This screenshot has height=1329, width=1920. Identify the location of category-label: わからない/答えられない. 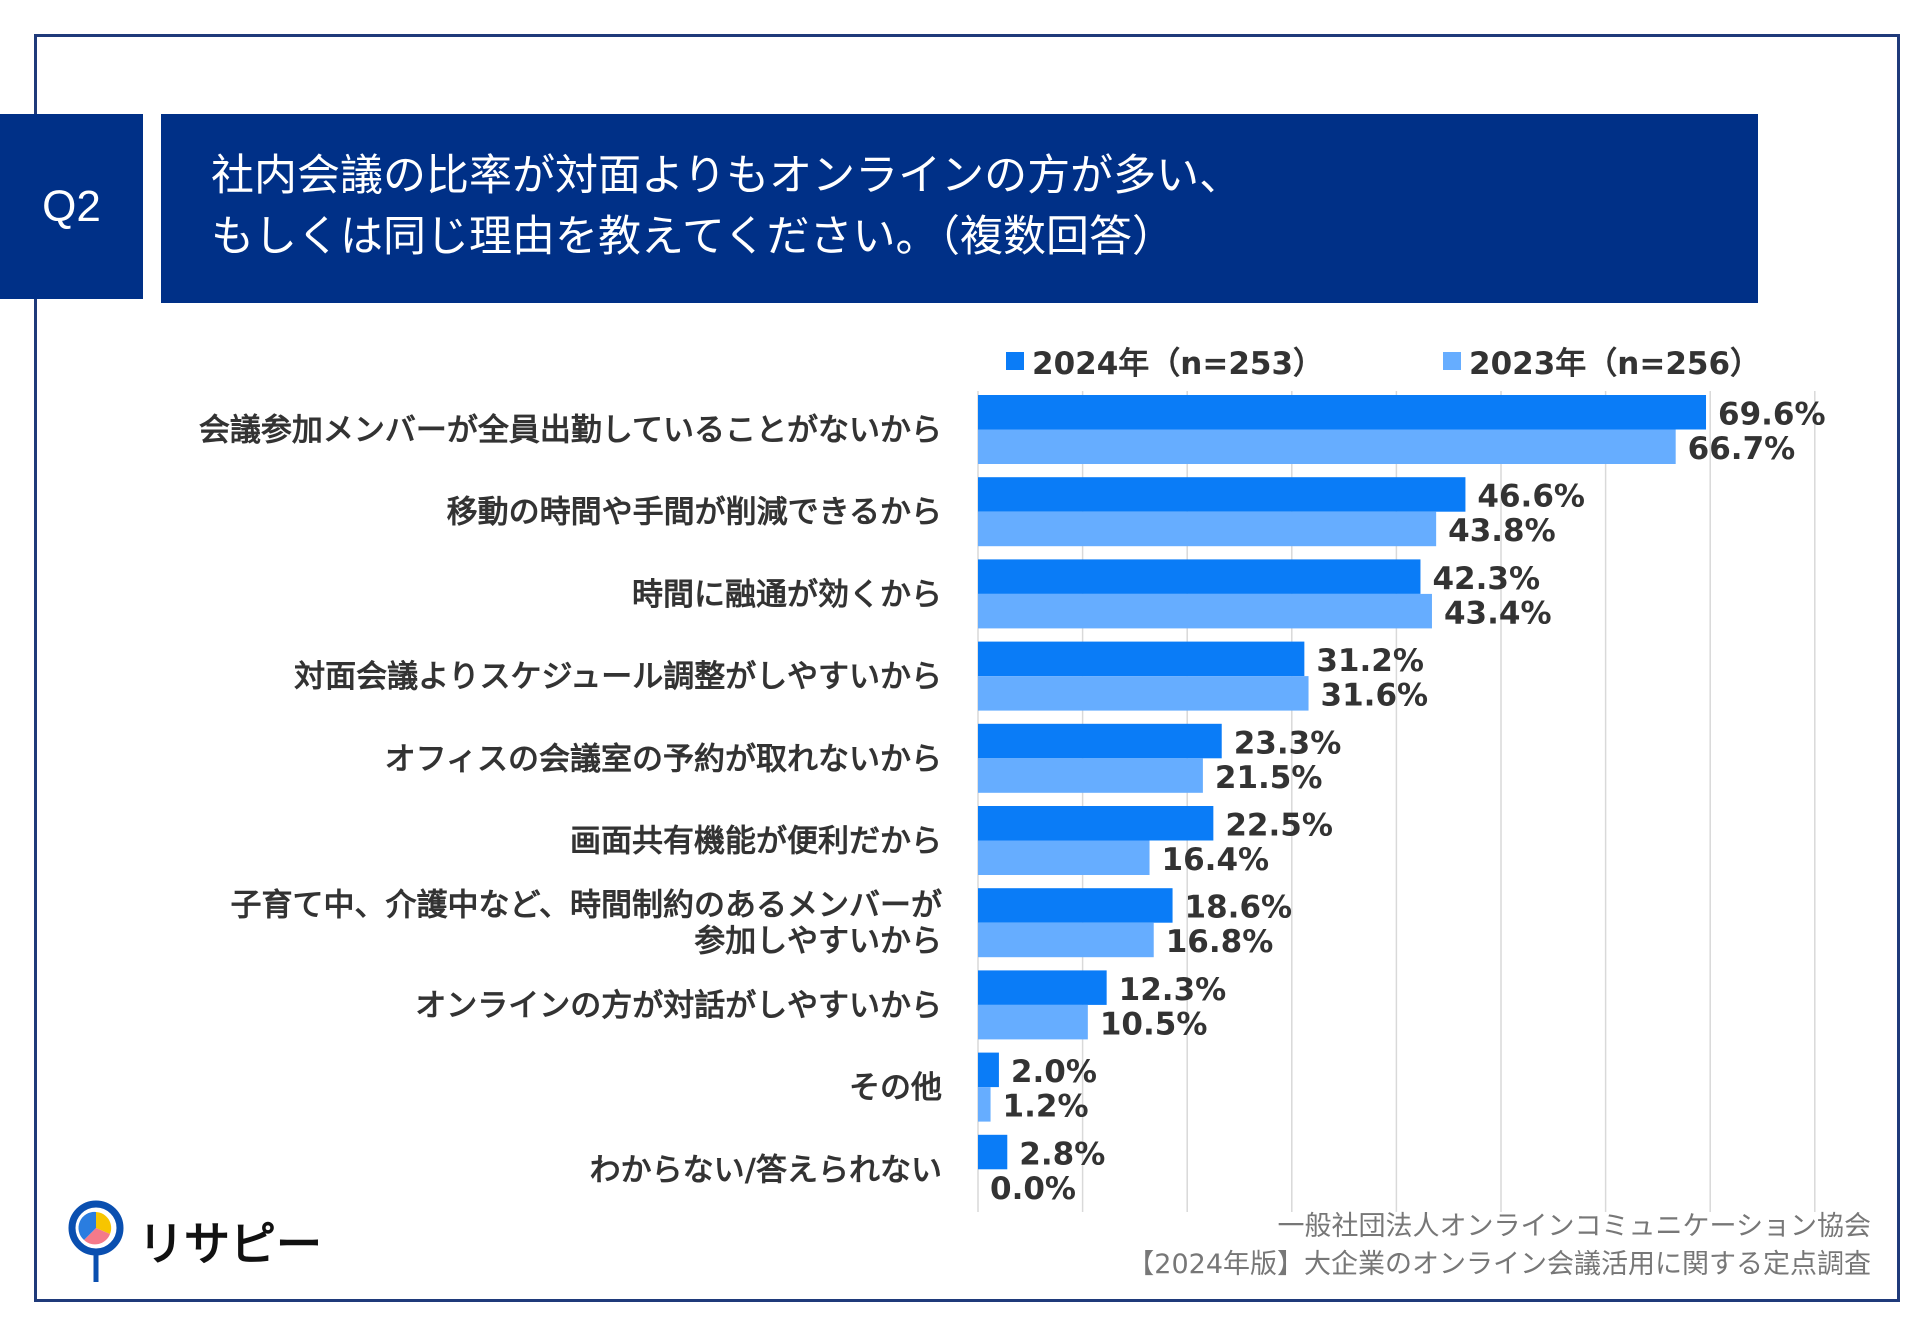
(766, 1170).